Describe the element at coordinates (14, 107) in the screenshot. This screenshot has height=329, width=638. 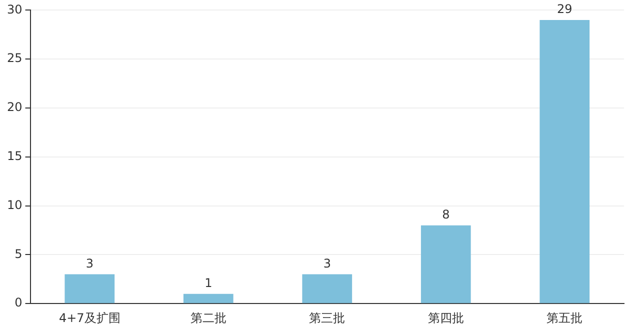
I see `y-tick-label: 20` at that location.